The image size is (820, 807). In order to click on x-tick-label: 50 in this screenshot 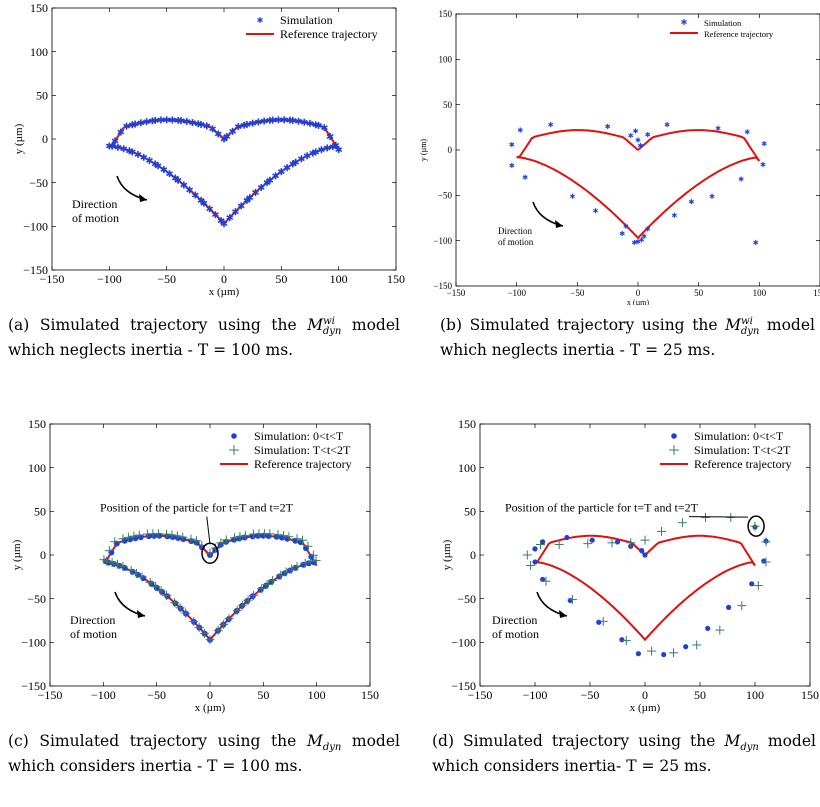, I will do `click(700, 695)`.